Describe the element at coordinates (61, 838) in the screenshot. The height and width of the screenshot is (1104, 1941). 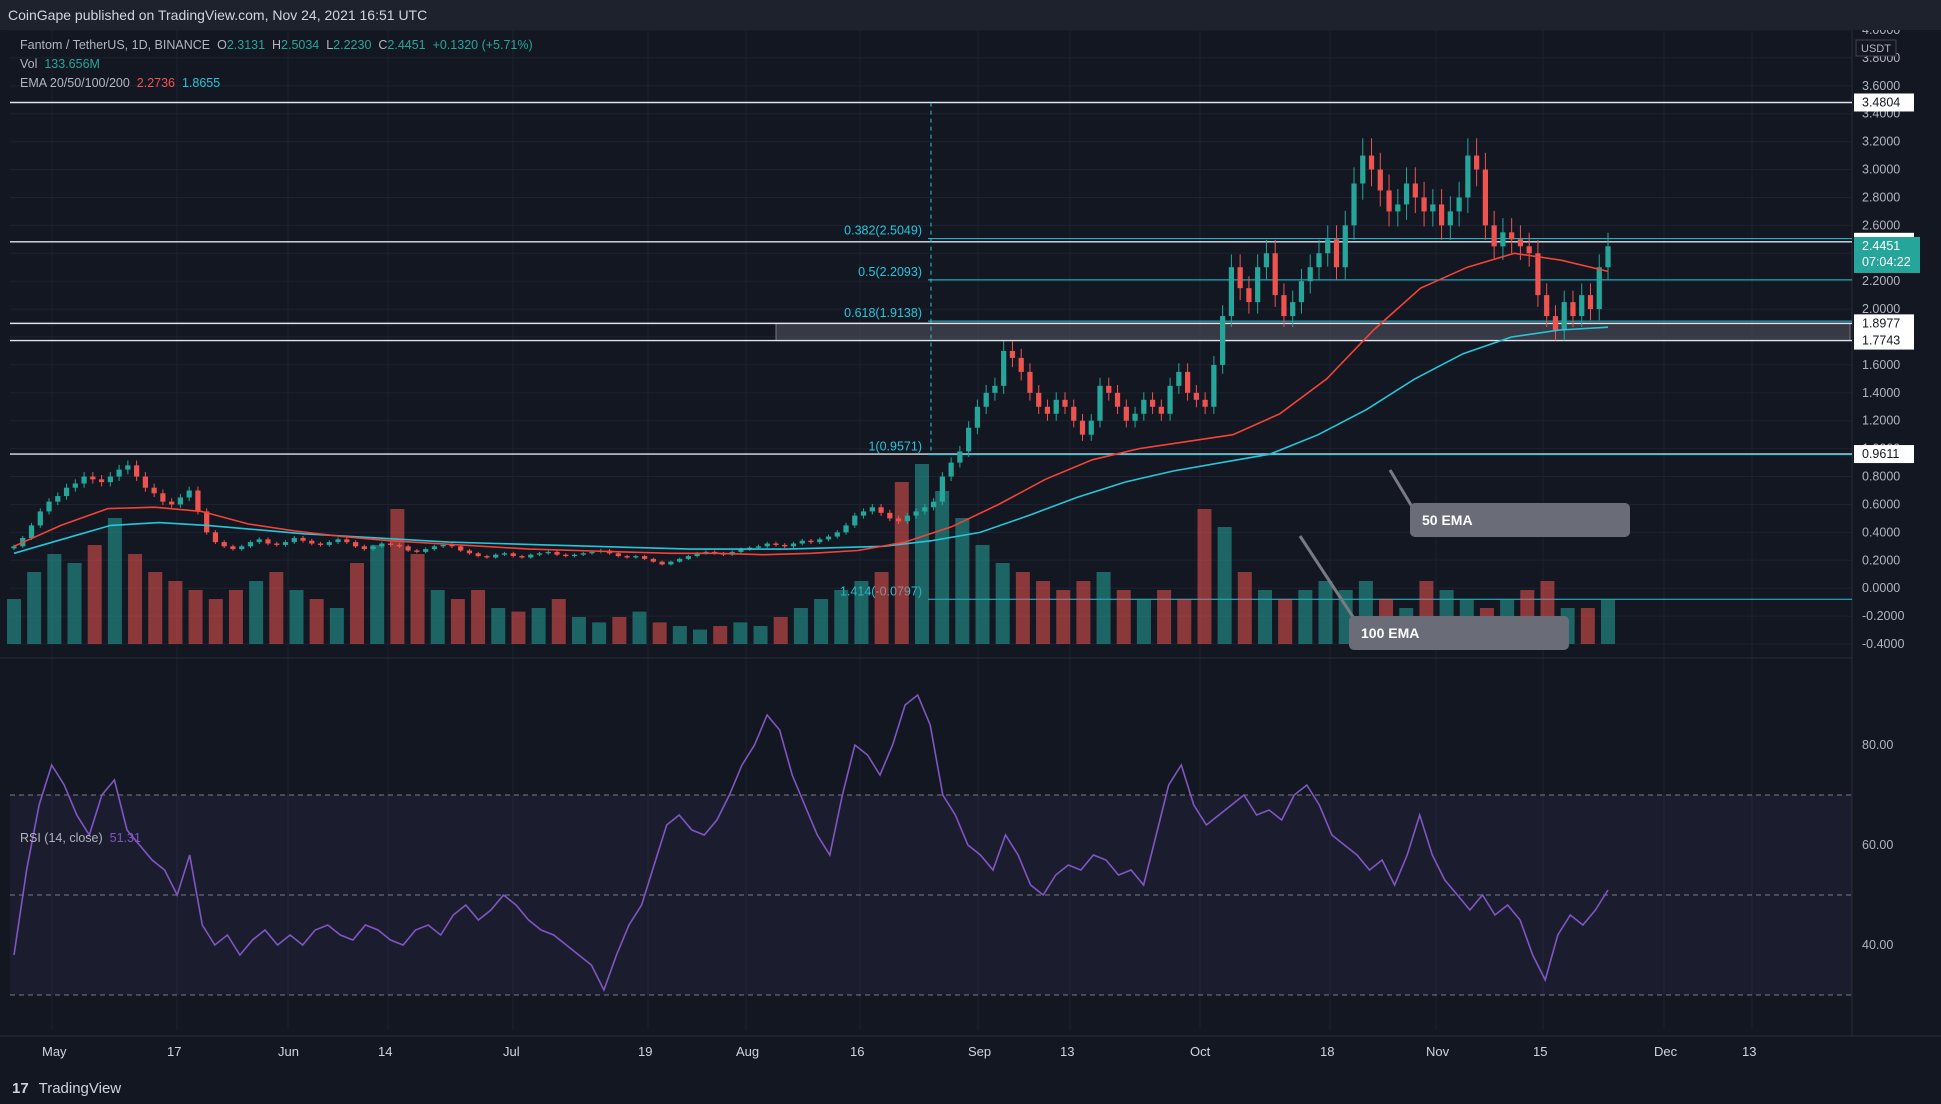
I see `rsi-label: RSI (14, close)` at that location.